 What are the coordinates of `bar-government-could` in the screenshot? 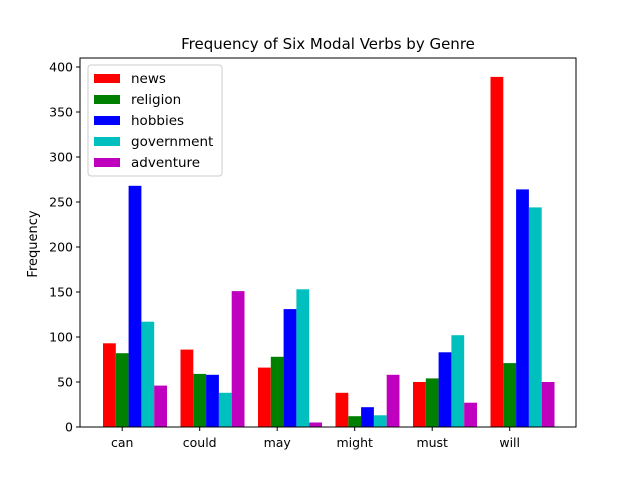 It's located at (225, 409).